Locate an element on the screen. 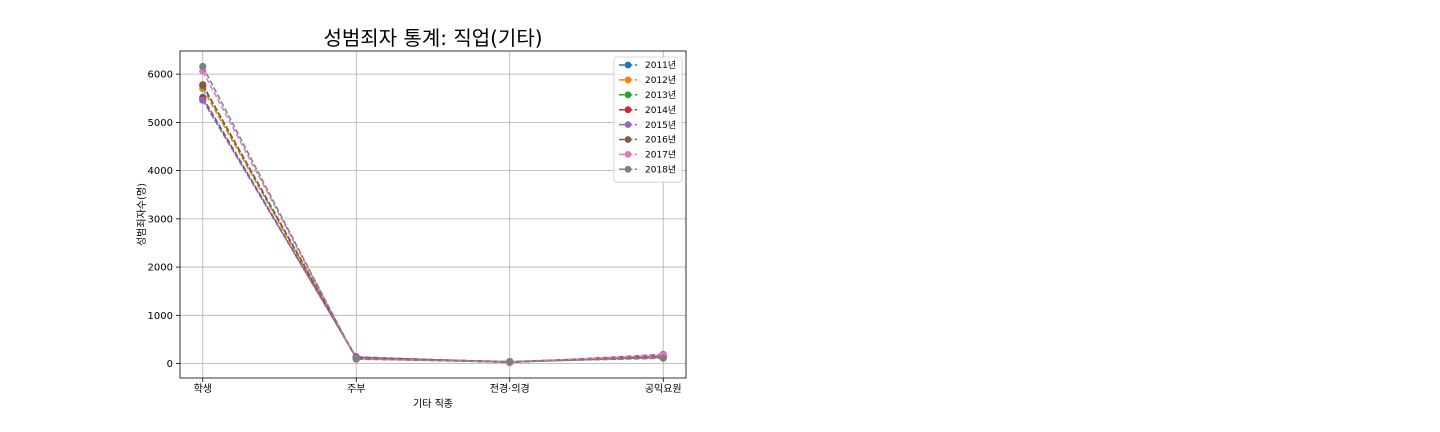 This screenshot has height=432, width=1440. legend: 2011년 2012년 2013년 2014년 2015년 2016년 2017년 2018년 is located at coordinates (648, 119).